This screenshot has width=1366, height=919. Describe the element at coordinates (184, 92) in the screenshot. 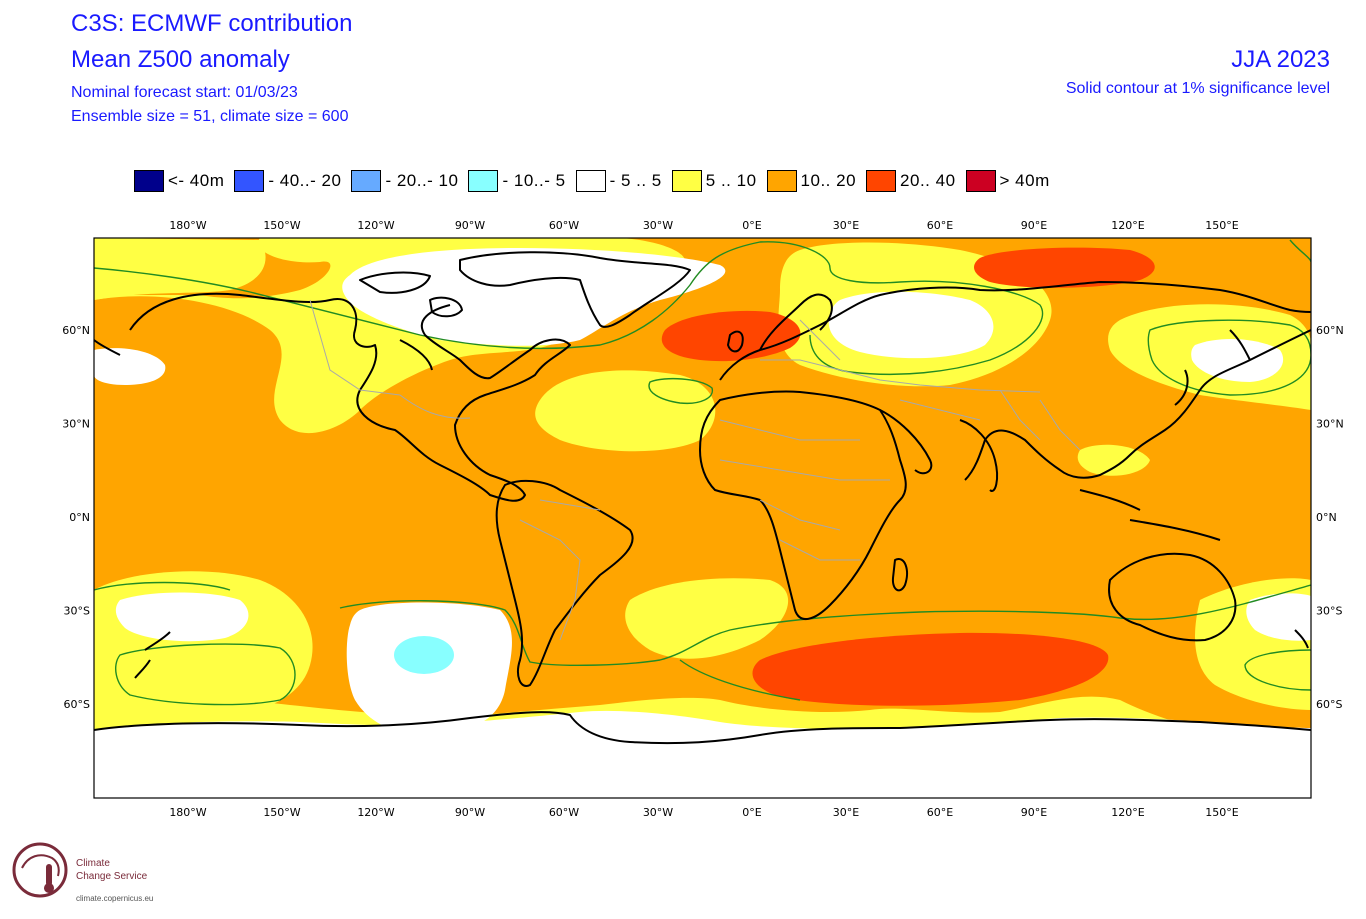

I see `forecast-start-text: Nominal forecast start: 01/03/23` at that location.